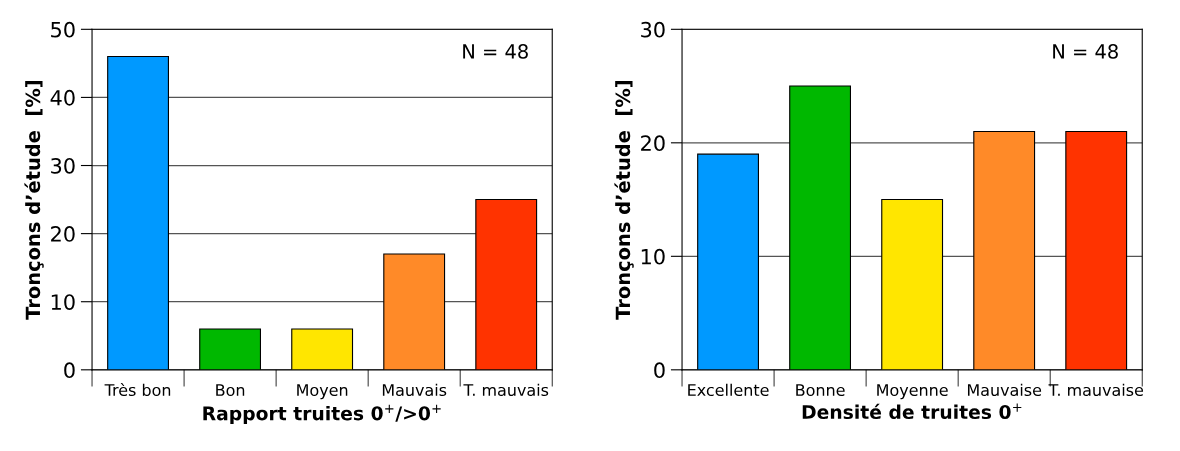  What do you see at coordinates (820, 390) in the screenshot?
I see `x-tick-label: Bonne` at bounding box center [820, 390].